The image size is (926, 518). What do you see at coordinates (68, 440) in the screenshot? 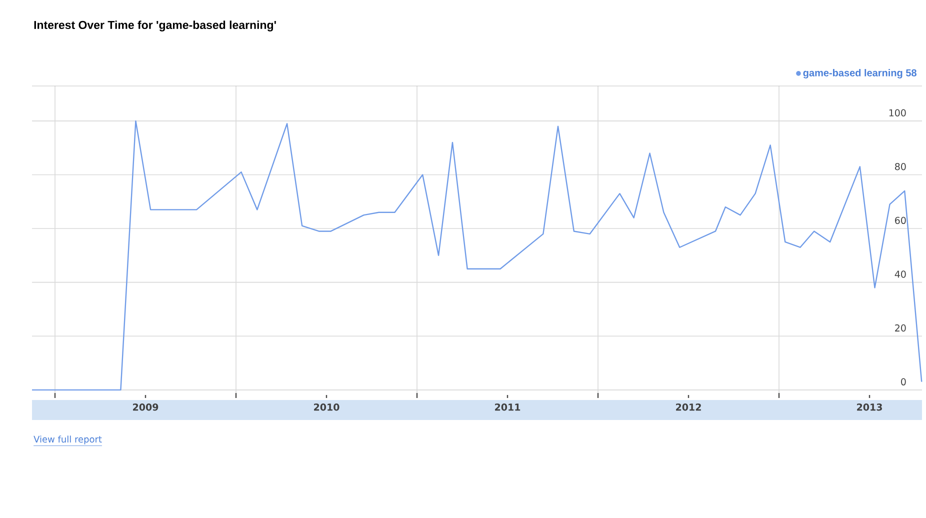
I see `text: View full report` at bounding box center [68, 440].